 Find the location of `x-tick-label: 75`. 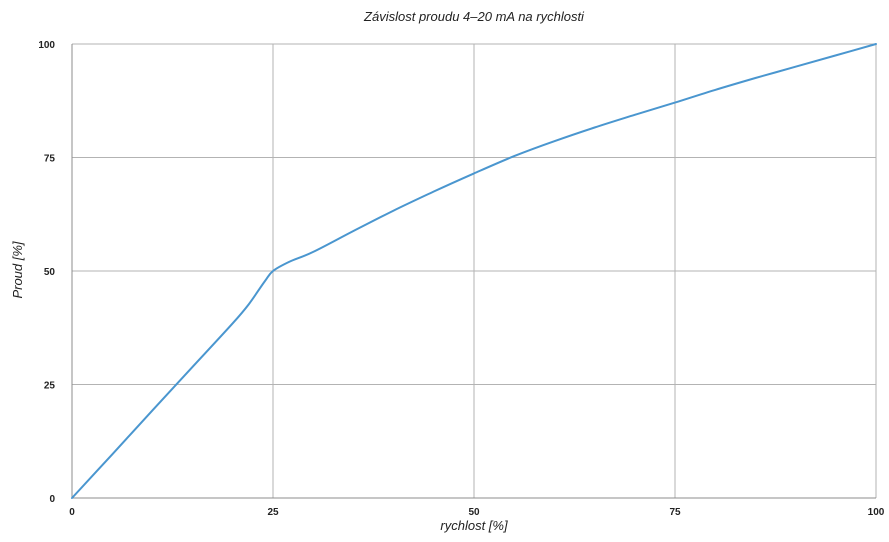

x-tick-label: 75 is located at coordinates (675, 512).